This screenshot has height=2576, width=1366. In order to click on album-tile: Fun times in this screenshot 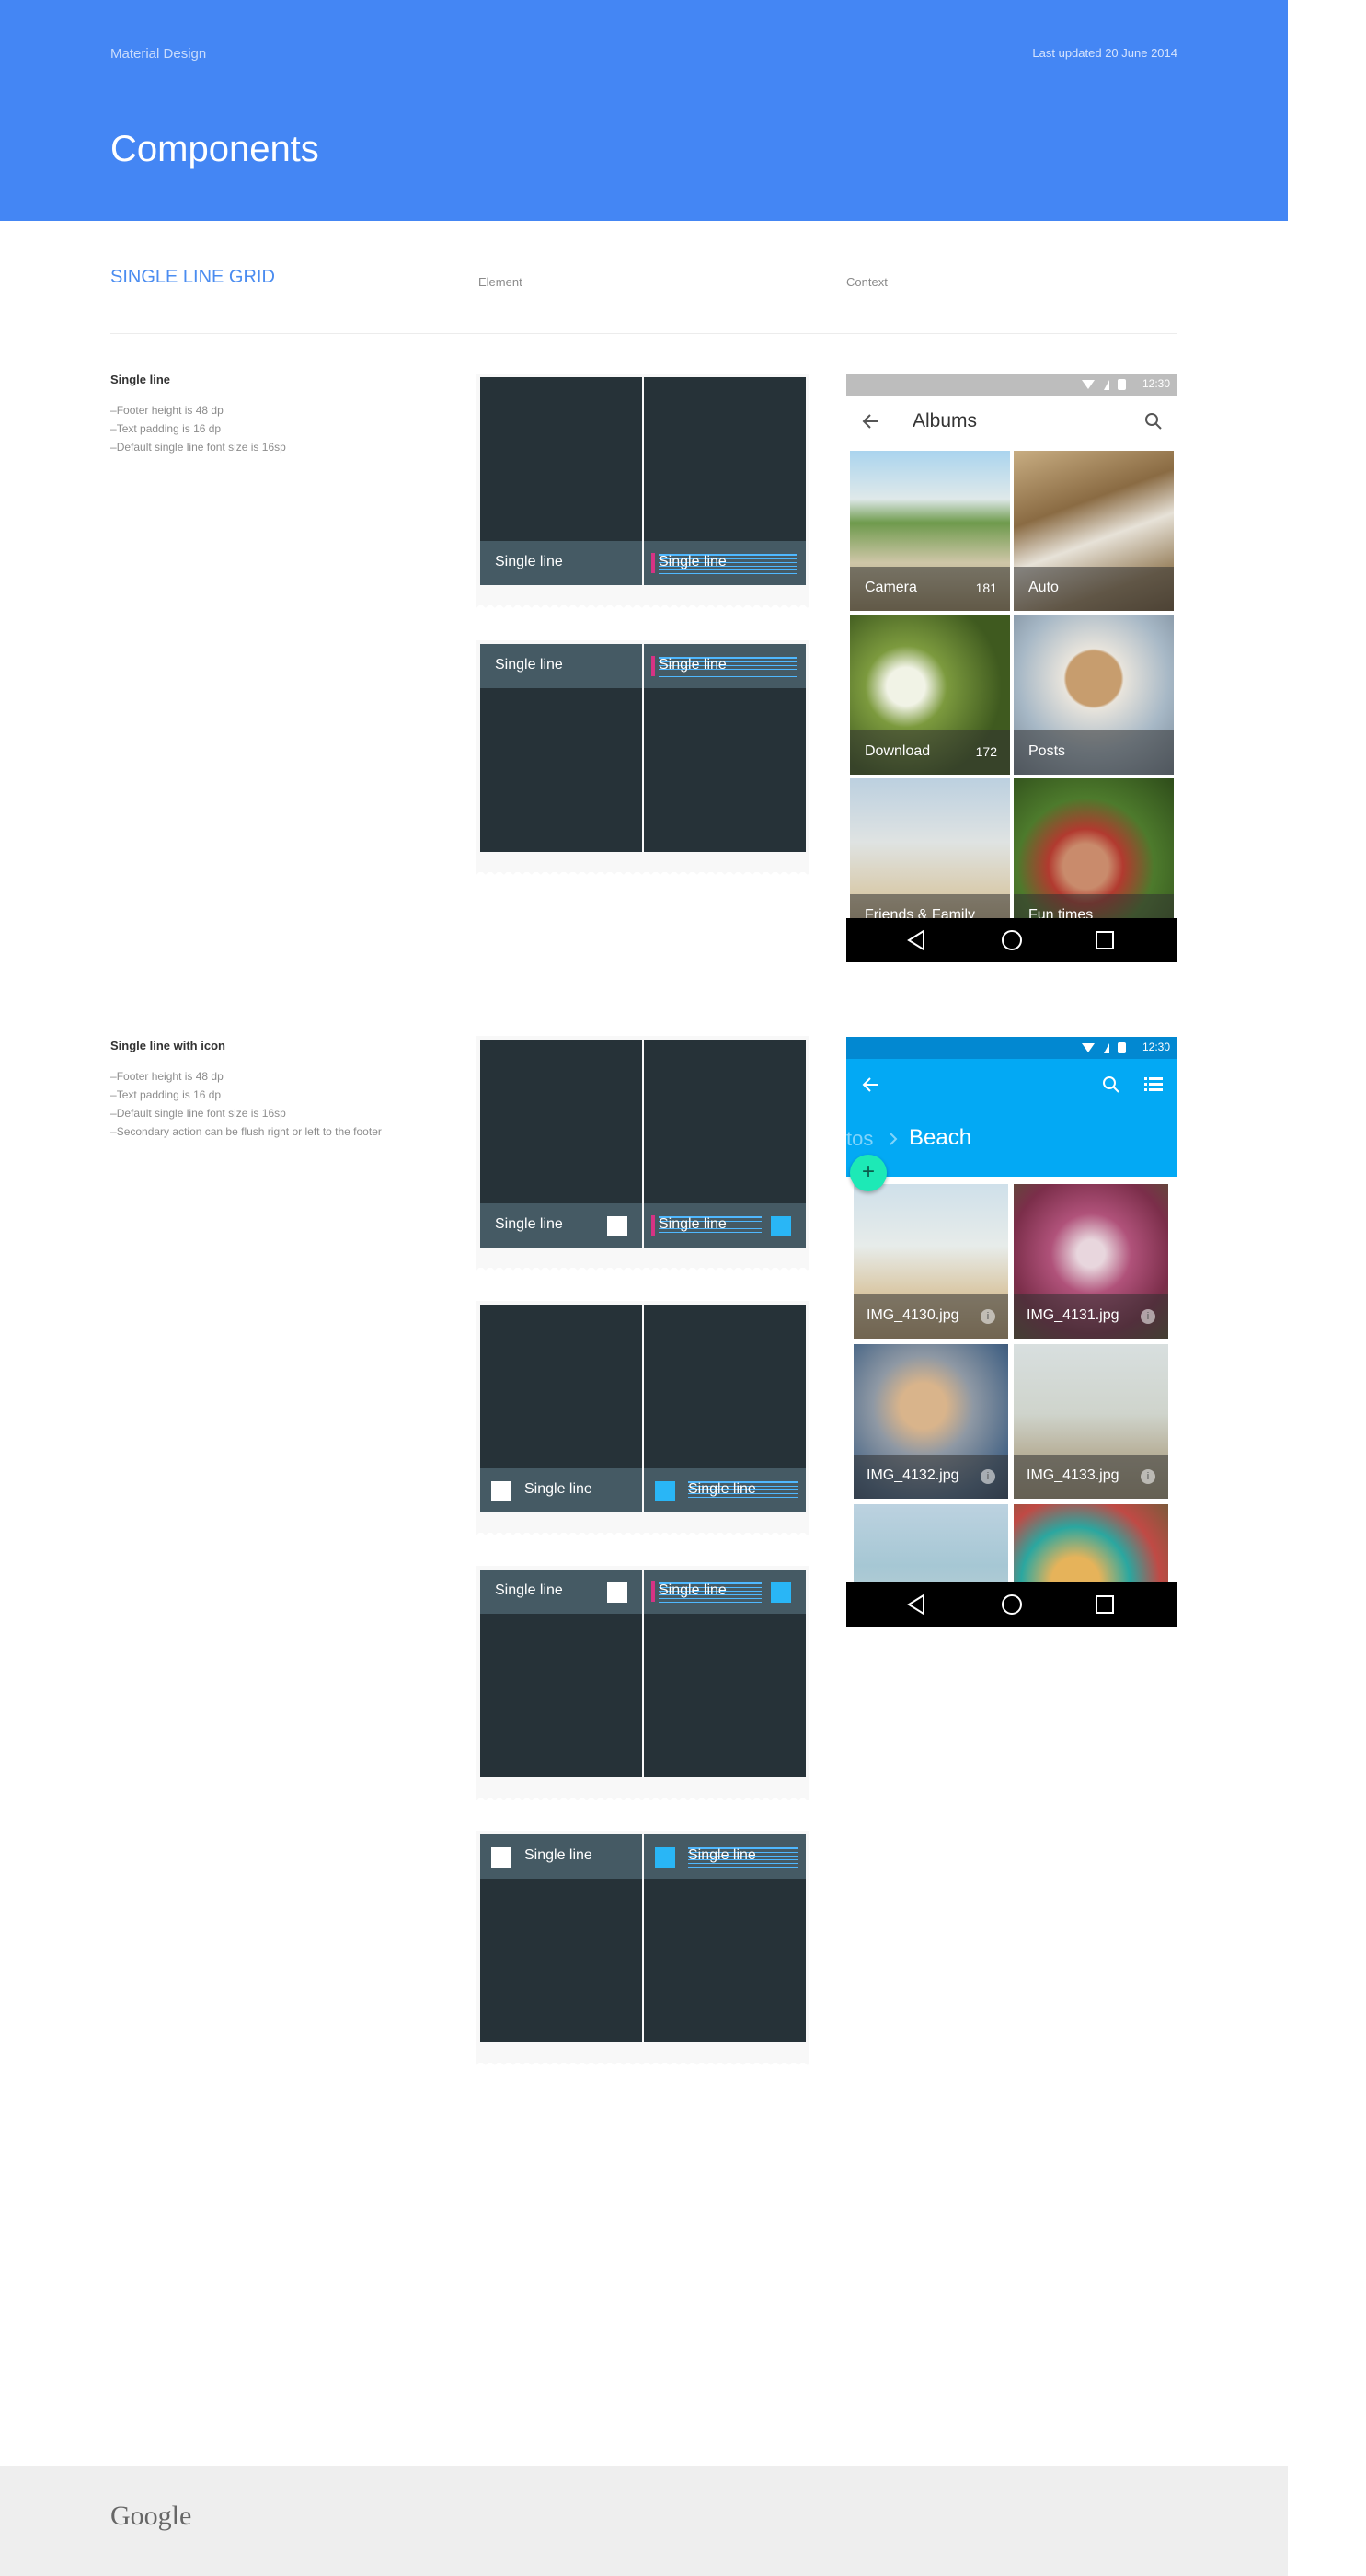, I will do `click(1094, 848)`.